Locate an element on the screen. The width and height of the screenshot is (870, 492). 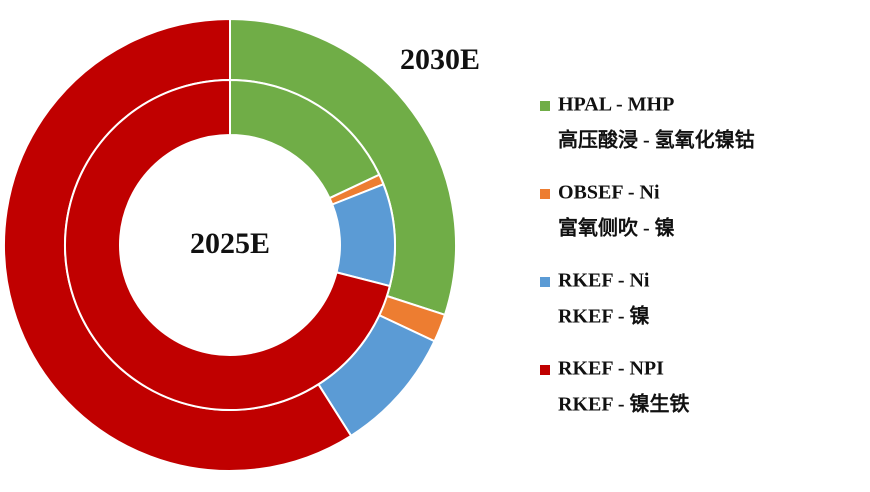
legend-label: OBSEF - Ni is located at coordinates (609, 193).